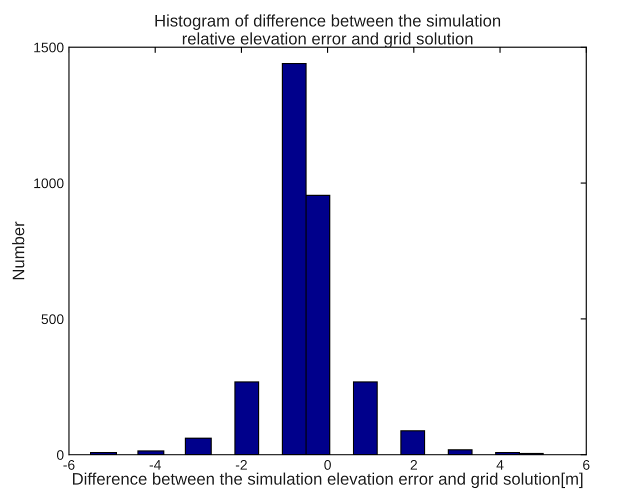 This screenshot has height=497, width=627. I want to click on y-tick-label: 1500, so click(49, 47).